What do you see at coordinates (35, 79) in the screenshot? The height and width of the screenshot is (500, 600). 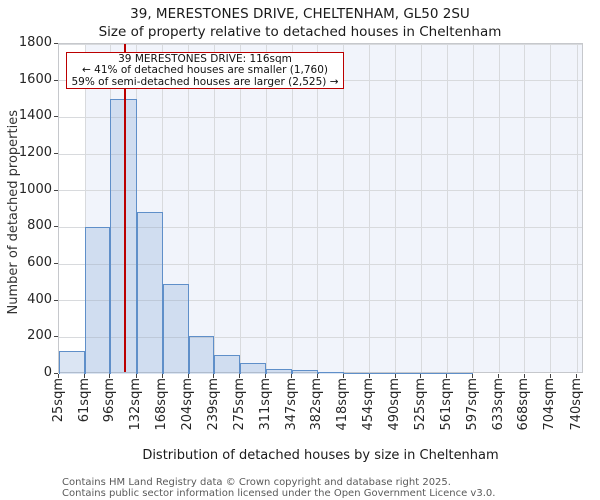 I see `y-tick-label: 1600` at bounding box center [35, 79].